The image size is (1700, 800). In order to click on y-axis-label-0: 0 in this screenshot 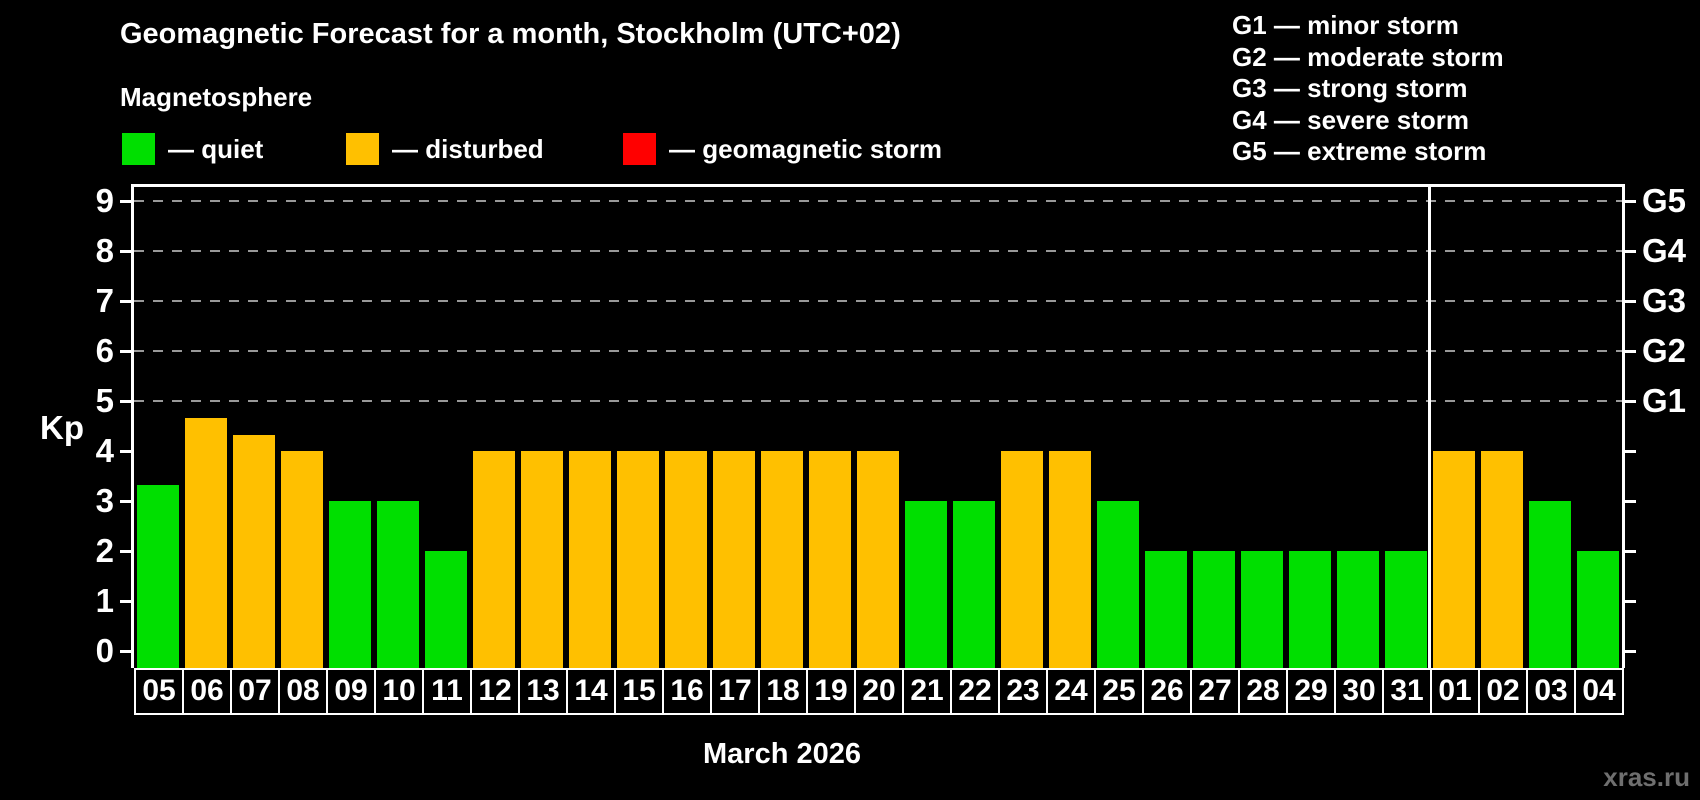, I will do `click(104, 650)`.